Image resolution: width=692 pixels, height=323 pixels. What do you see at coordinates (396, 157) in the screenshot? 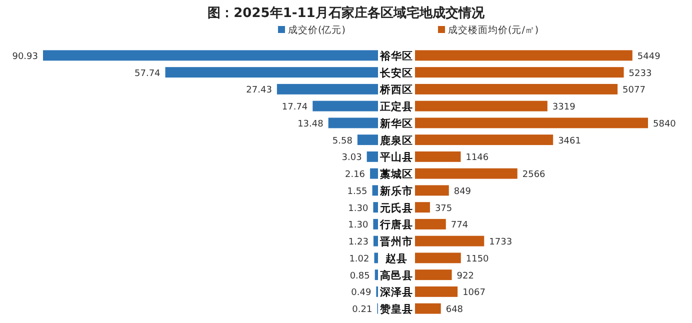
I see `y-tick-label: 平山县` at bounding box center [396, 157].